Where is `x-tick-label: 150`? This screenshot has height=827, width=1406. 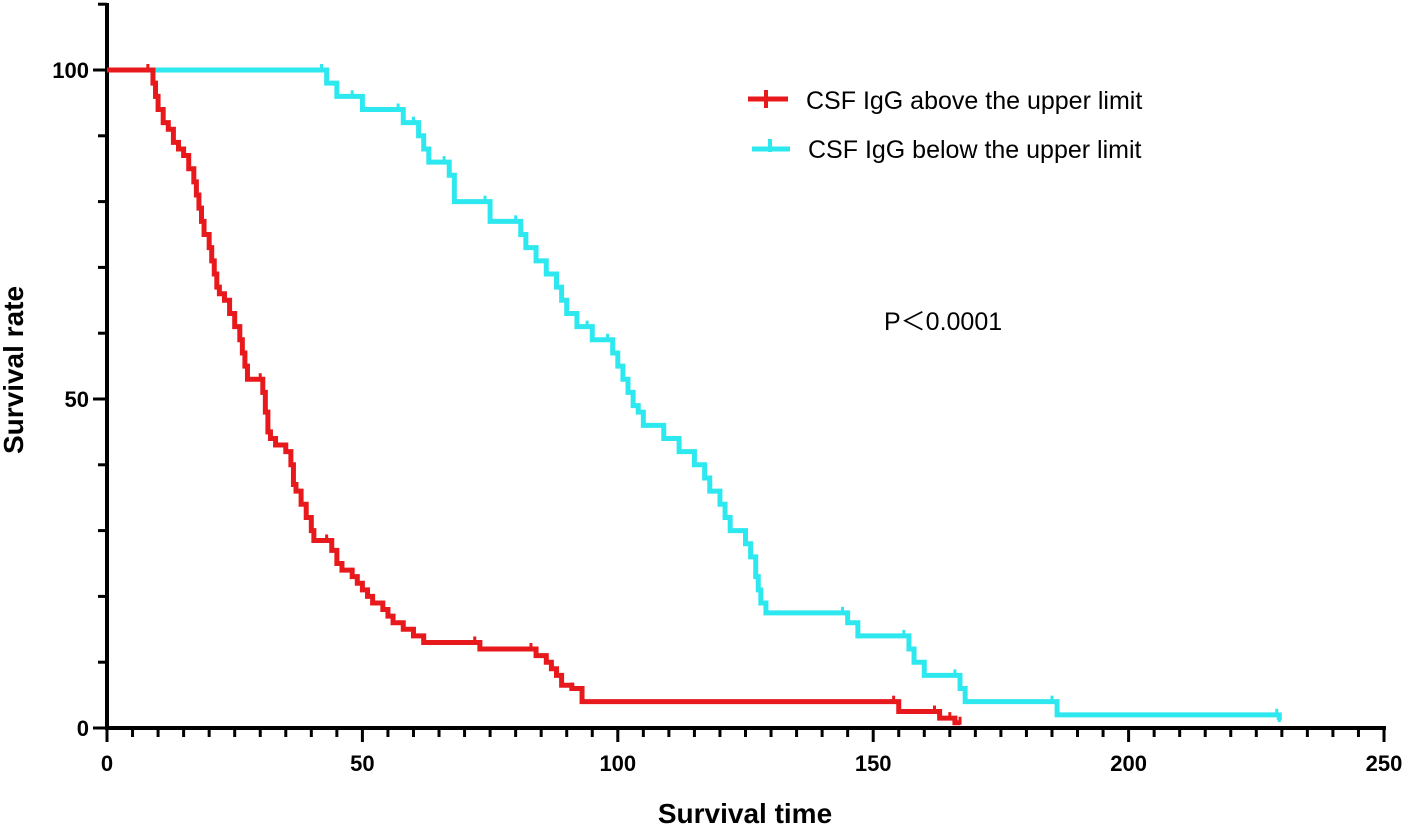 x-tick-label: 150 is located at coordinates (873, 763).